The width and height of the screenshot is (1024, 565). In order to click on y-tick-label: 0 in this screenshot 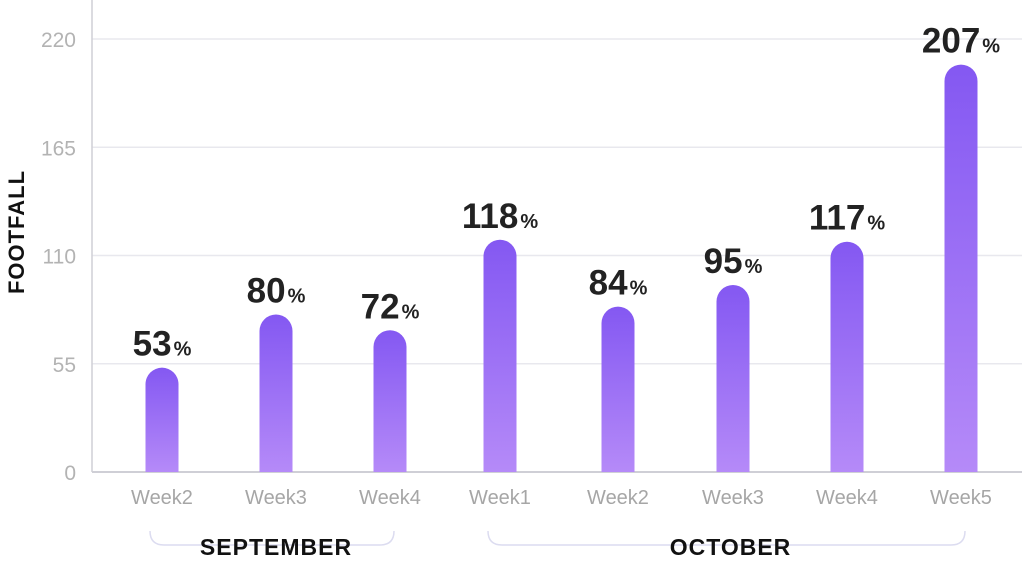, I will do `click(70, 473)`.